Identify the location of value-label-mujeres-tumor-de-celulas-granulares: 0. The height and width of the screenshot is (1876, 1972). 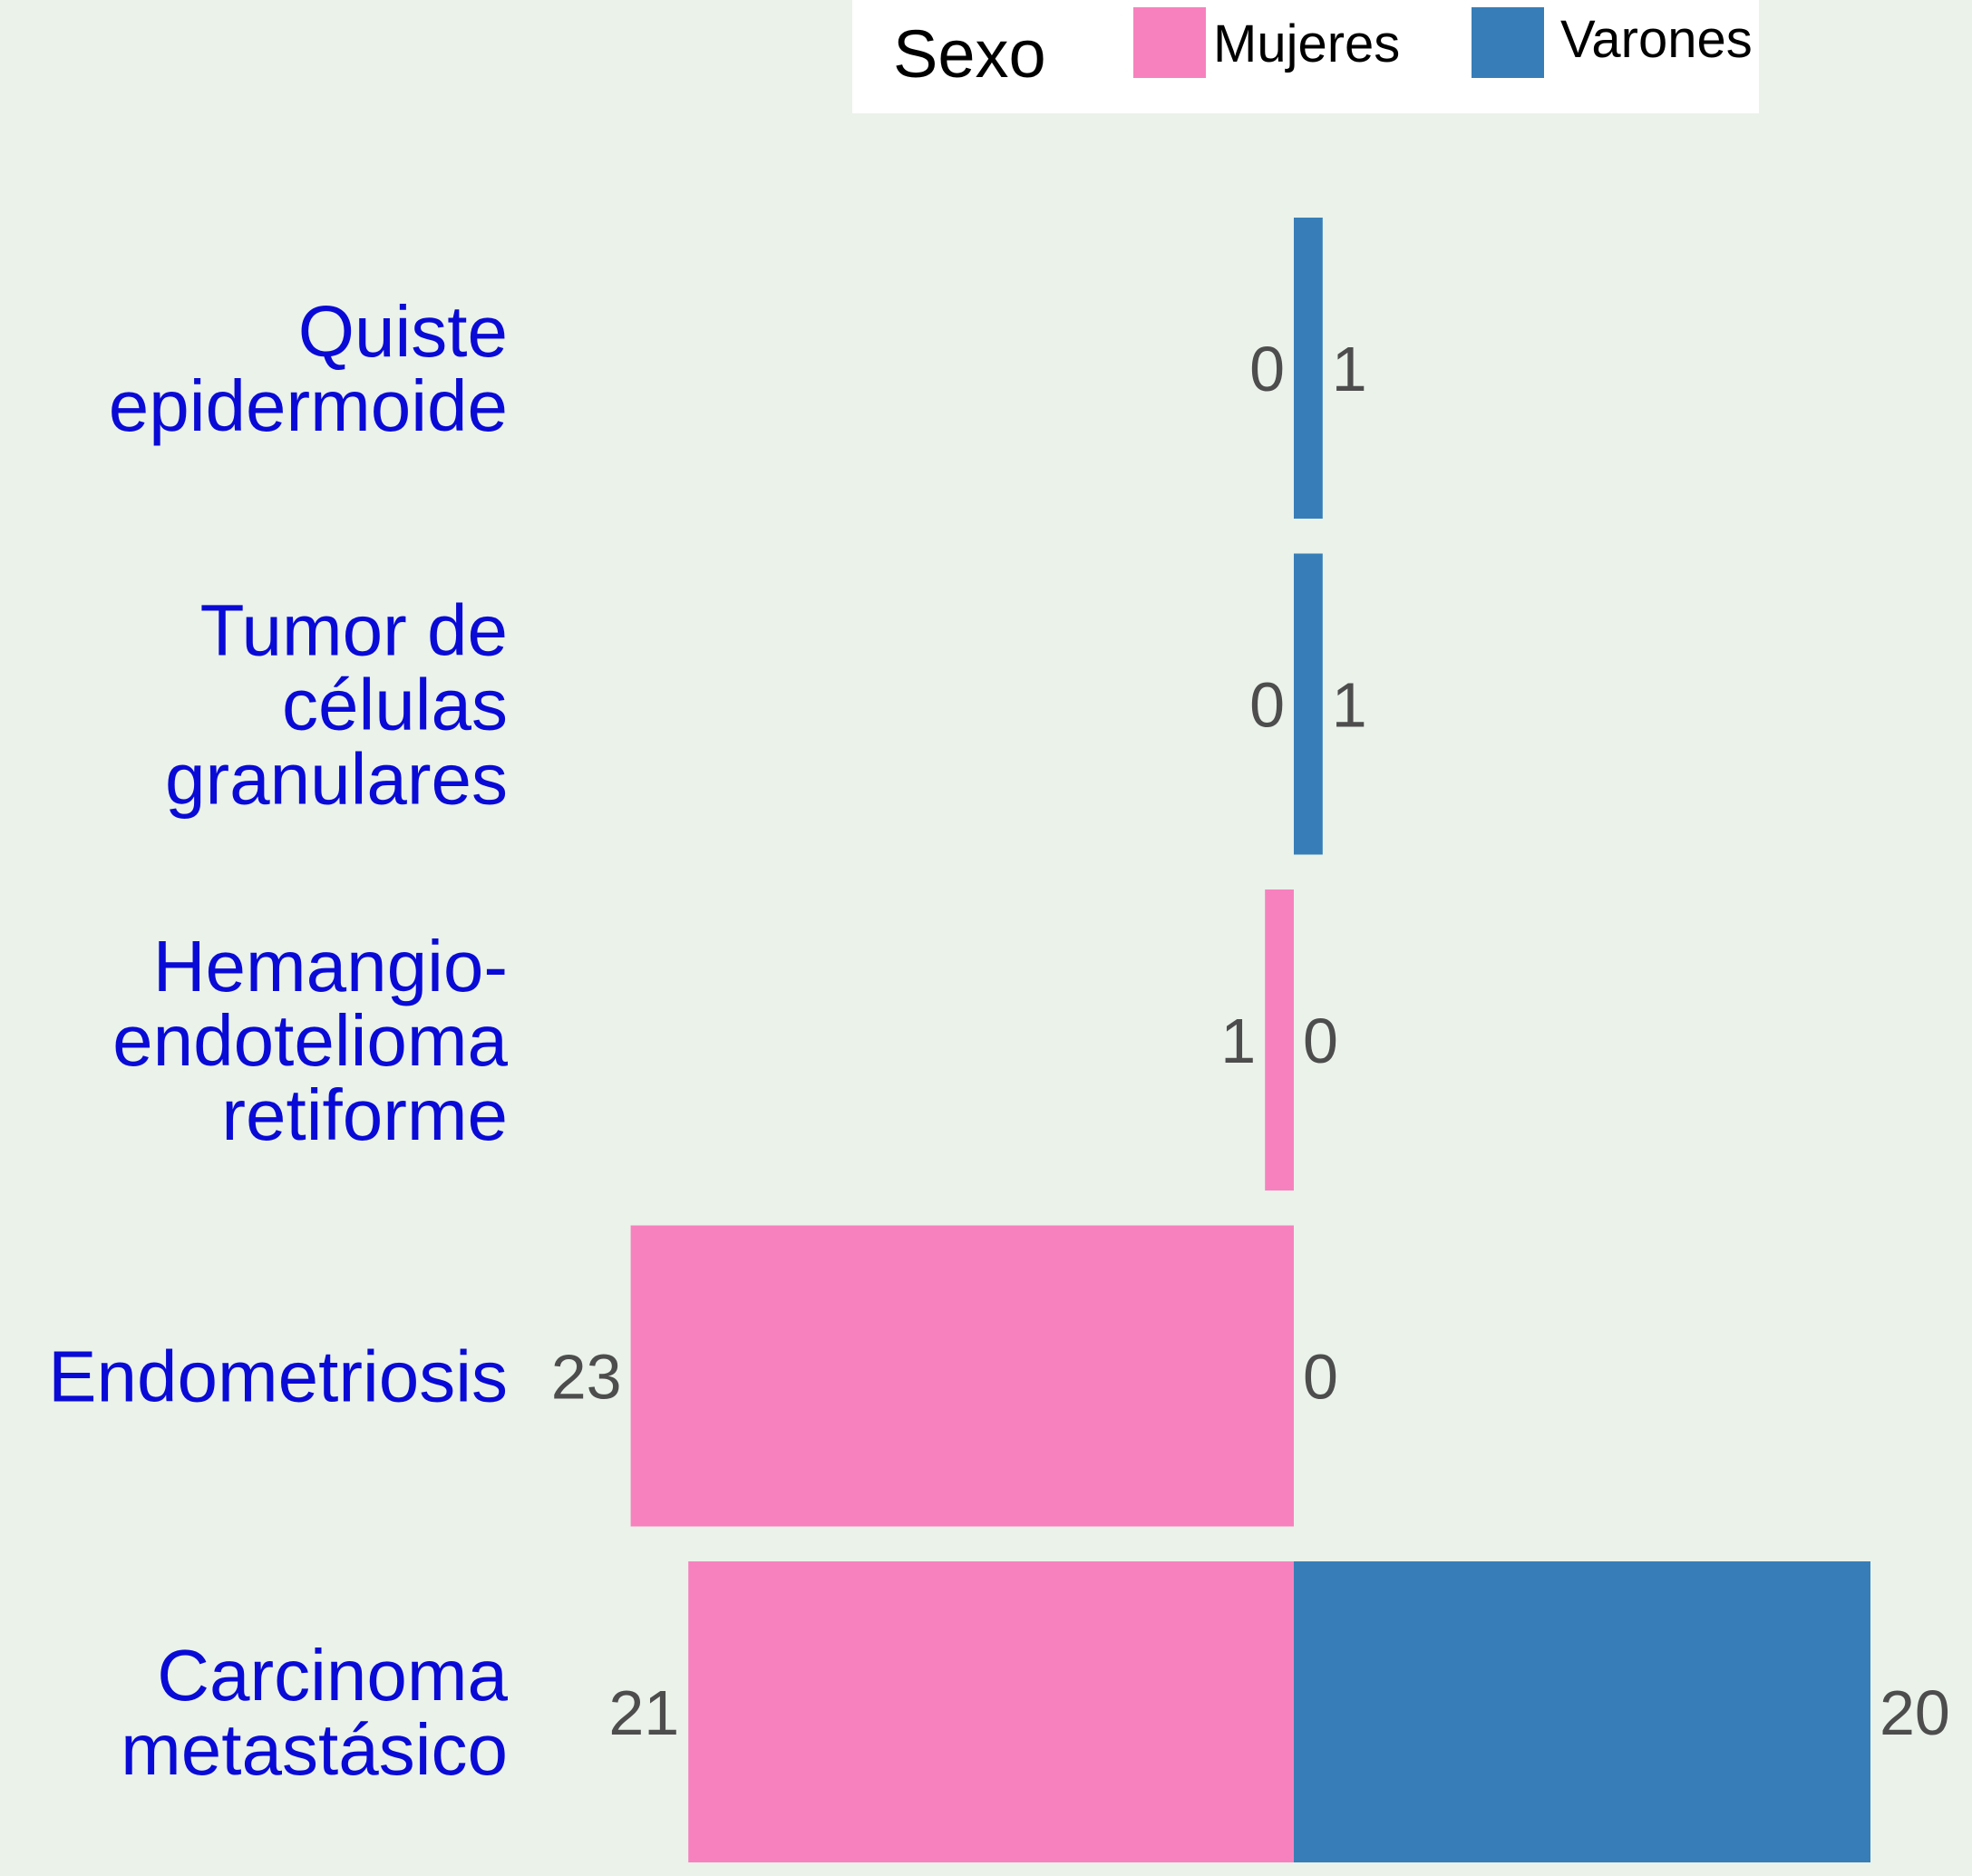
(1267, 705).